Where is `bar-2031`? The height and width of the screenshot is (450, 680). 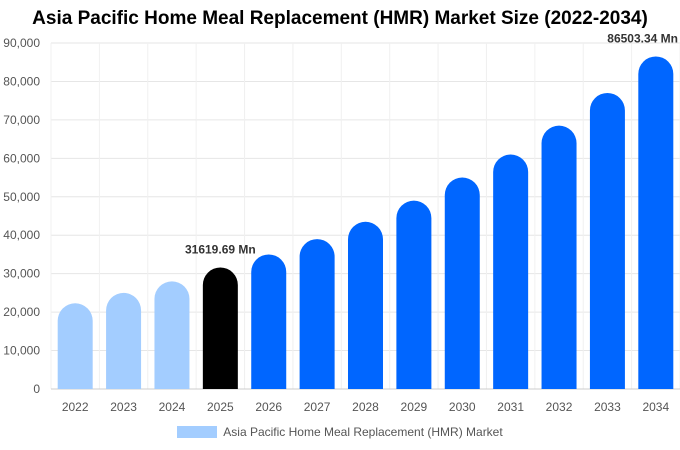 bar-2031 is located at coordinates (511, 271).